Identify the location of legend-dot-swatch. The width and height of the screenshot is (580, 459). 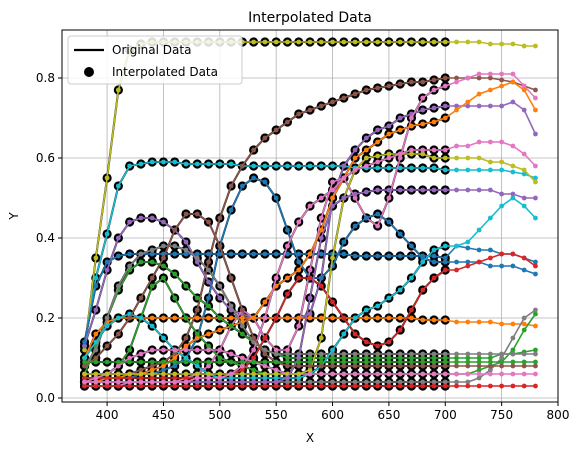
(89, 72).